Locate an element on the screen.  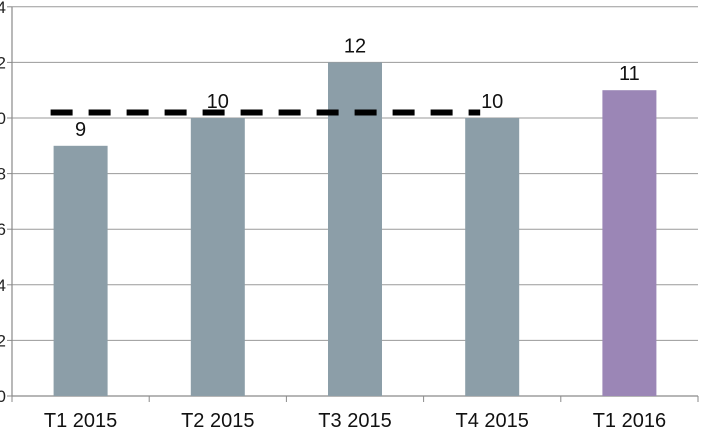
bar-t1-2015 is located at coordinates (80, 270).